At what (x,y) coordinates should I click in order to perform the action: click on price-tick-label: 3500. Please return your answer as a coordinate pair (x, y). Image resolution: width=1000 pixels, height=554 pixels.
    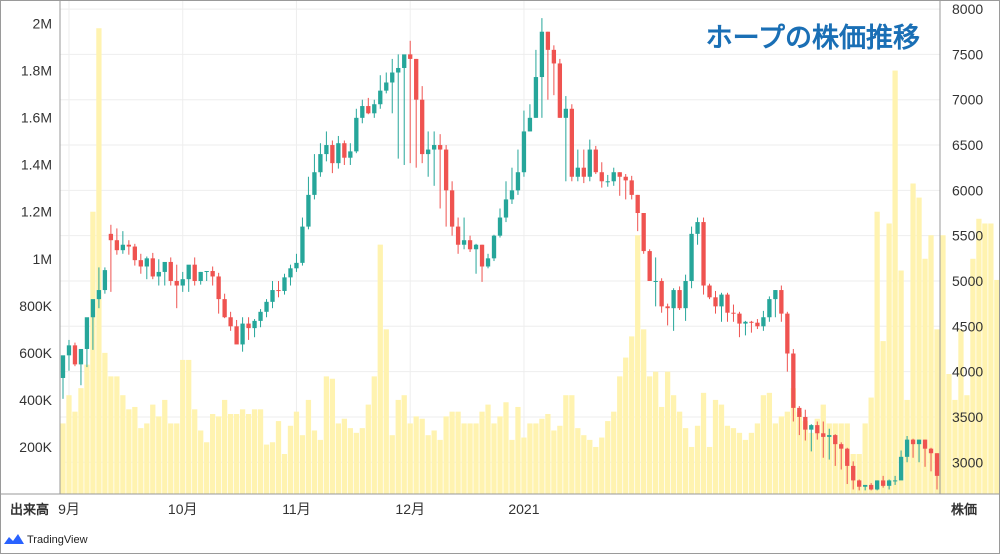
    Looking at the image, I should click on (967, 417).